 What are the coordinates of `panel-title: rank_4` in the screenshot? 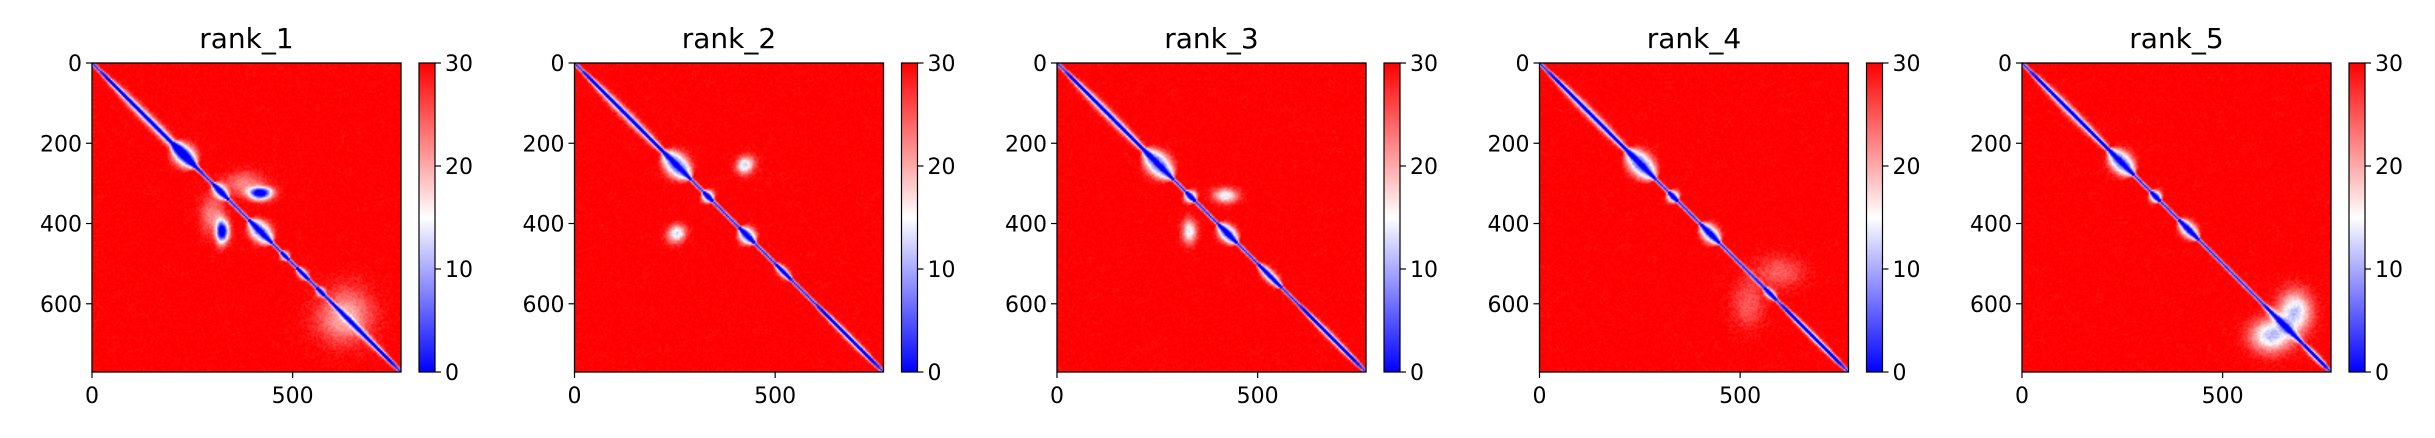 It's located at (1694, 38).